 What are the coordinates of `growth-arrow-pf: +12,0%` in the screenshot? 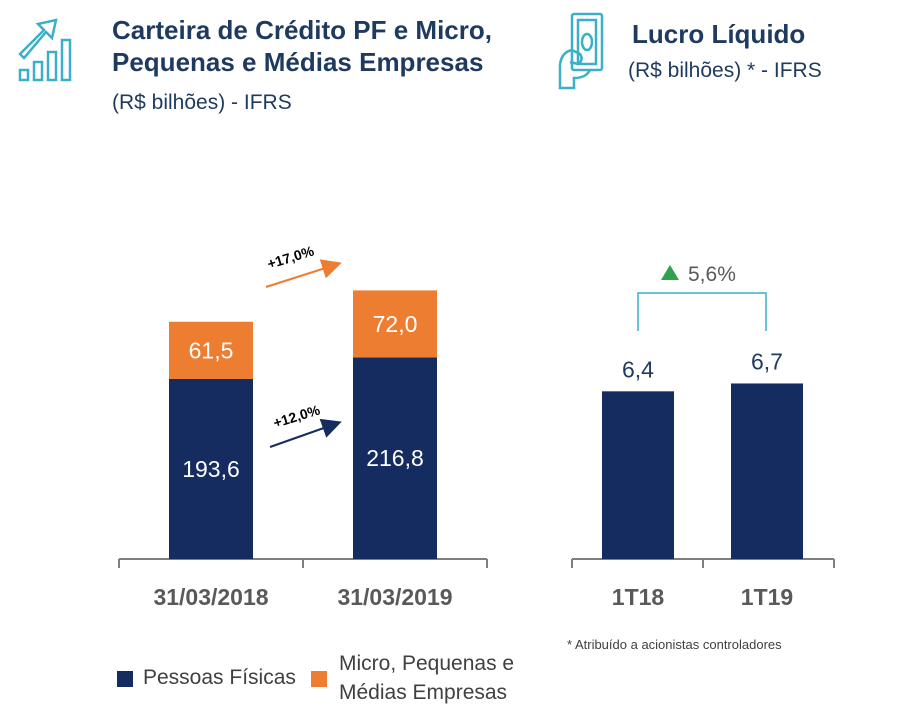 It's located at (305, 424).